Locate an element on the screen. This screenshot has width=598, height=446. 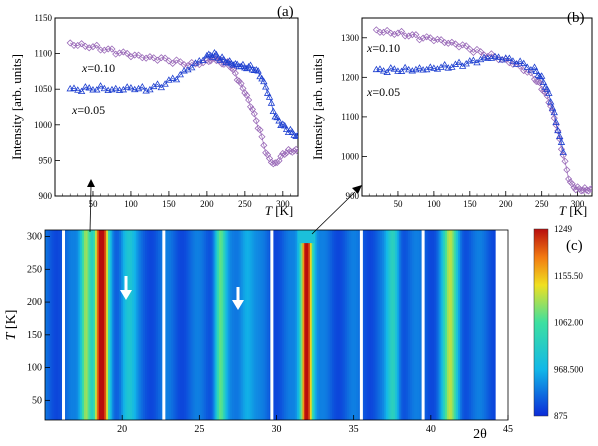
panel-a-xtick-label: 150 is located at coordinates (169, 204).